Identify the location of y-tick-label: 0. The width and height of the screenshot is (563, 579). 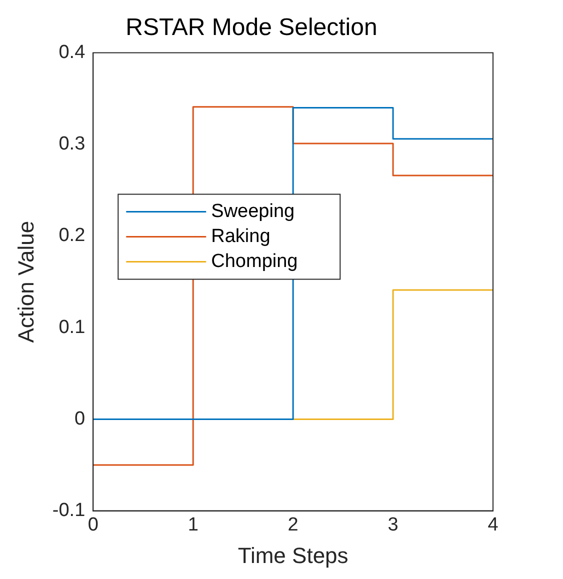
(80, 419).